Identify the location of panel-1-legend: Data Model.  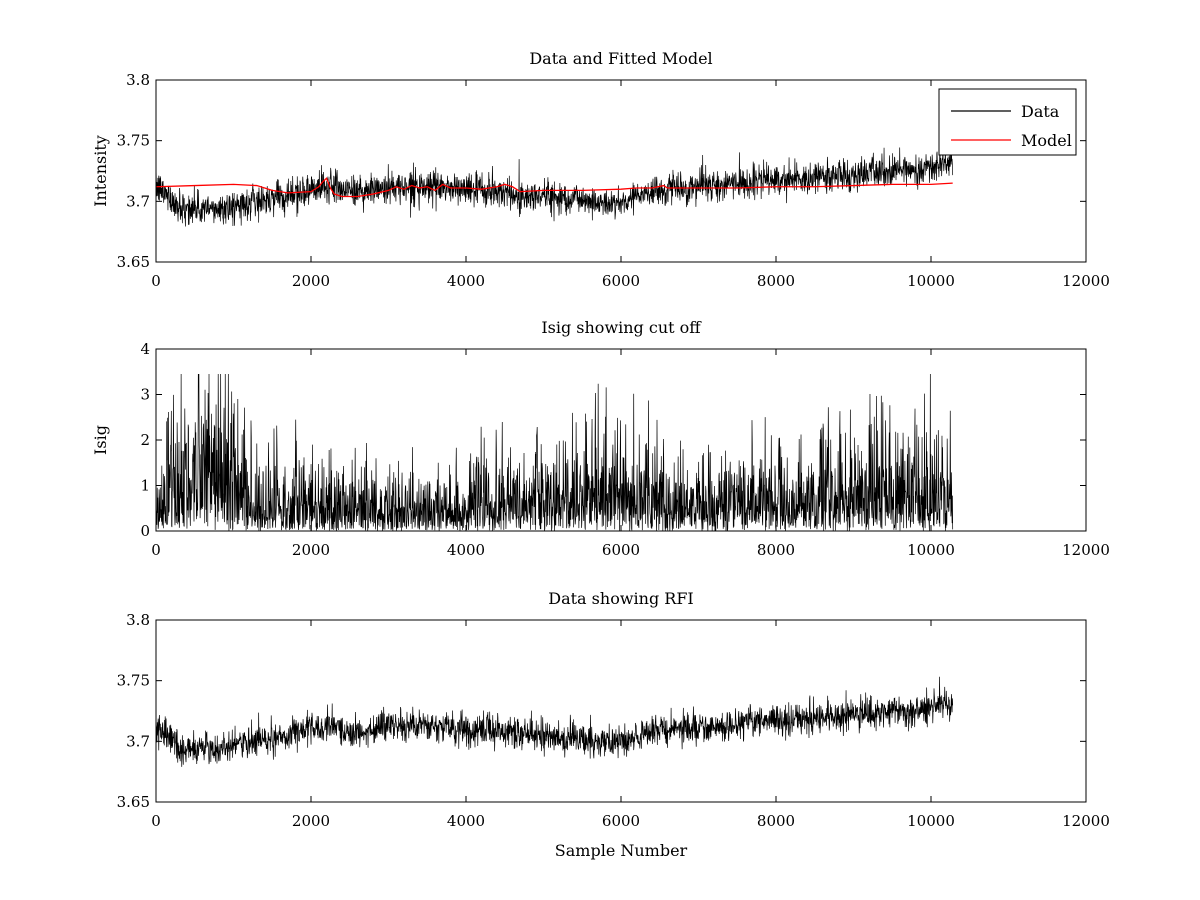
(1007, 122).